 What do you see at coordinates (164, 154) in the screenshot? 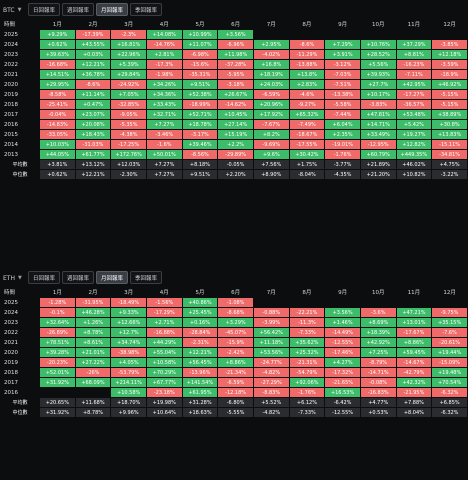
I see `return-cell: +50.01%` at bounding box center [164, 154].